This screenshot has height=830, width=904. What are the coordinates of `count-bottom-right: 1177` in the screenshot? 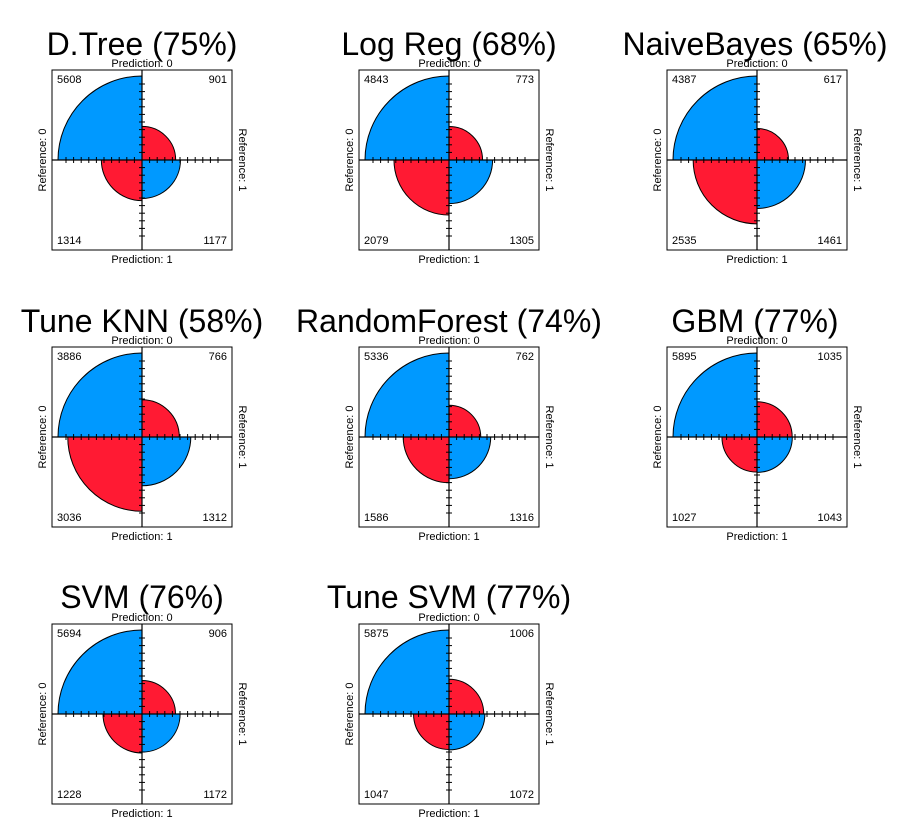 It's located at (215, 241).